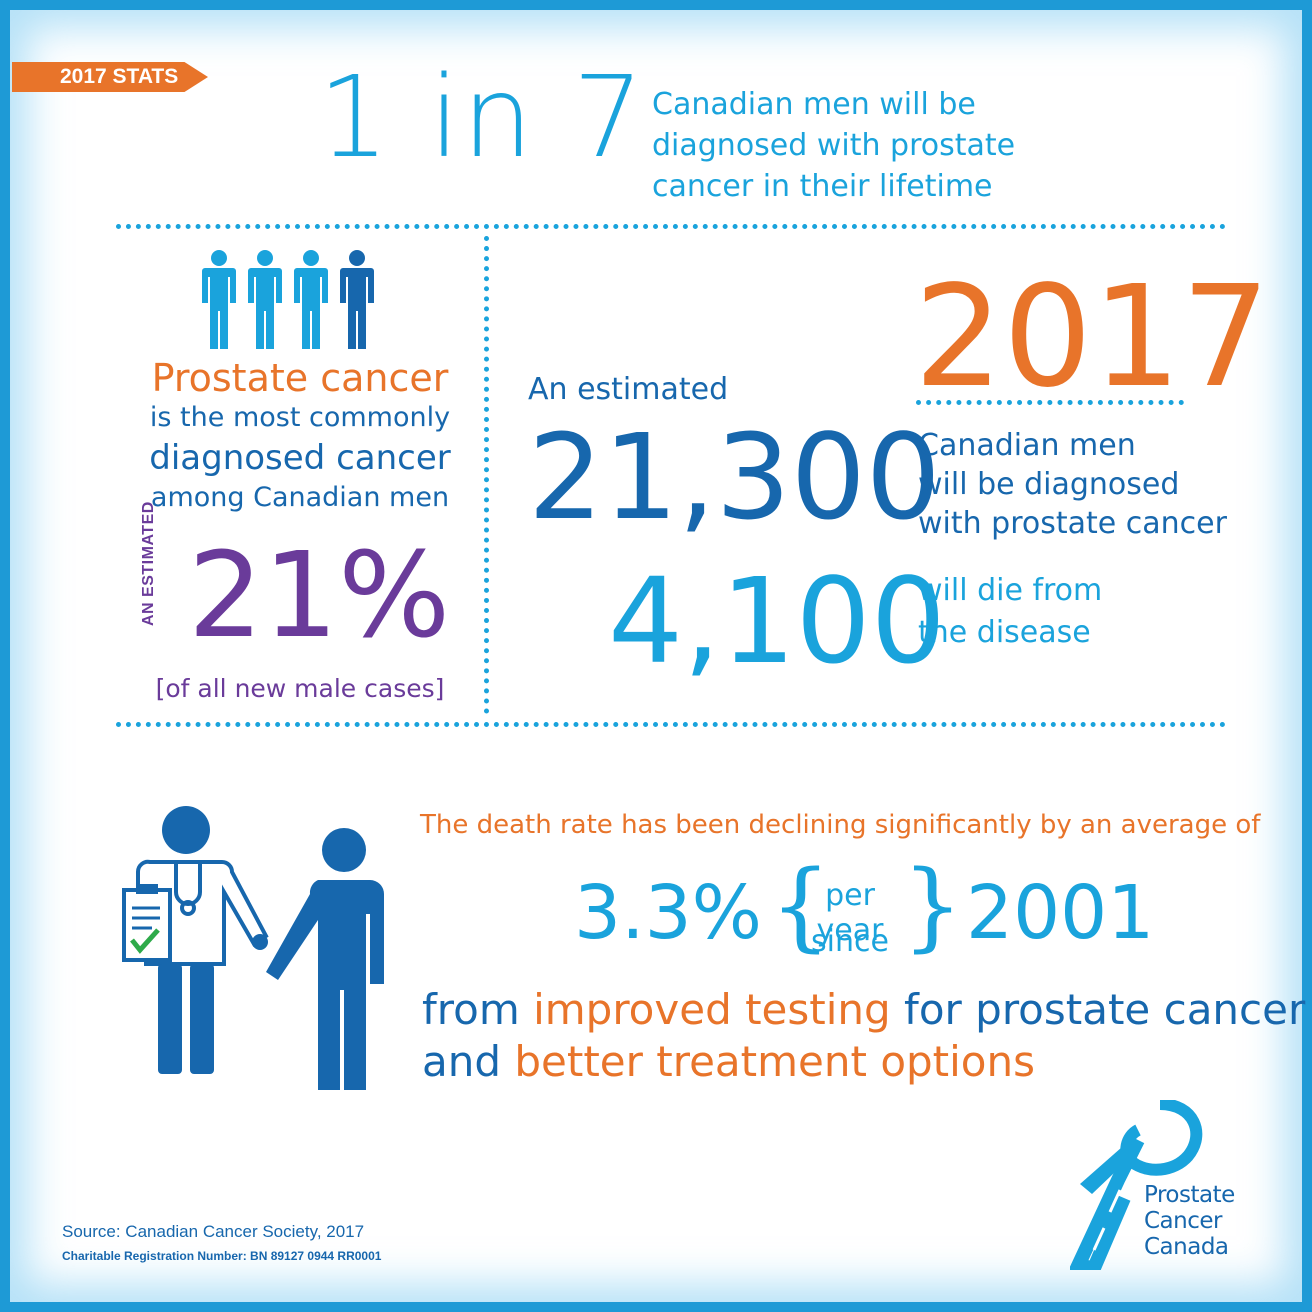 The height and width of the screenshot is (1312, 1312). I want to click on headline-line: cancer in their lifetime, so click(822, 186).